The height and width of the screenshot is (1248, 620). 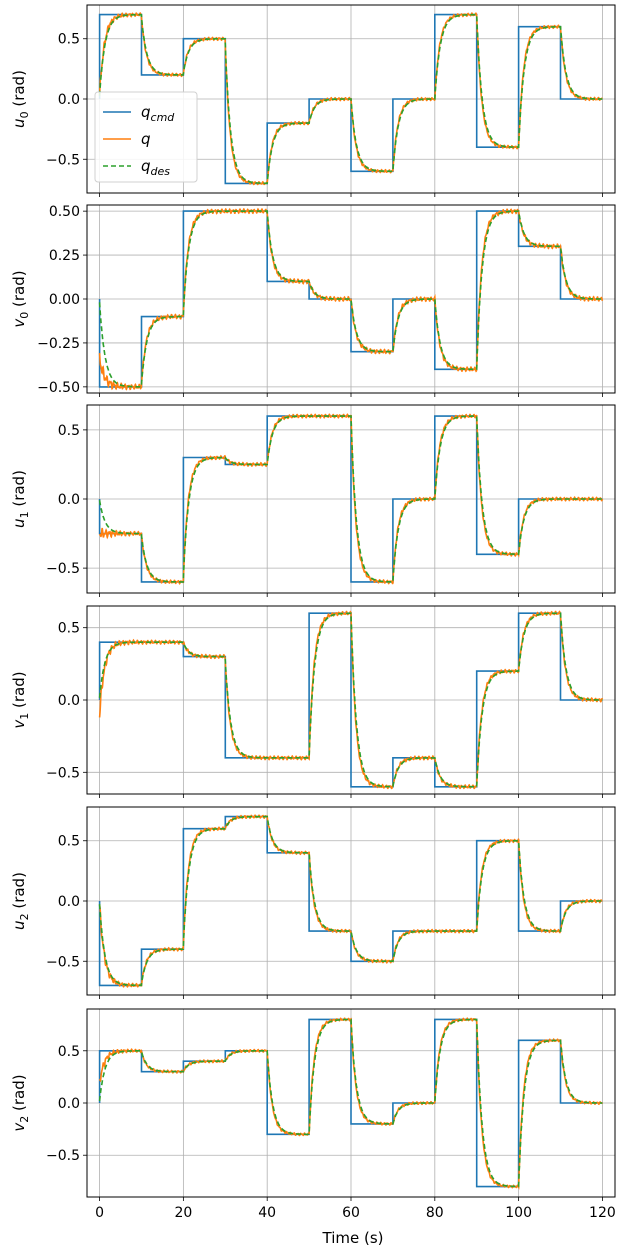 What do you see at coordinates (155, 167) in the screenshot?
I see `legend-label-des: qdes` at bounding box center [155, 167].